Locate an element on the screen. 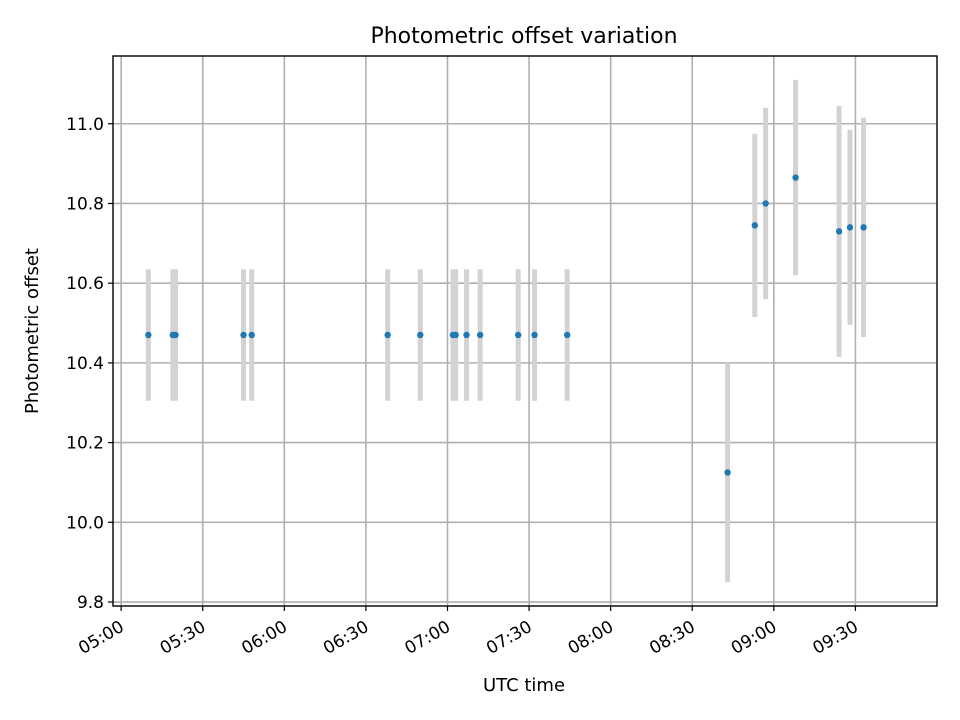 This screenshot has height=720, width=960. y-tick-label: 11.0 is located at coordinates (85, 125).